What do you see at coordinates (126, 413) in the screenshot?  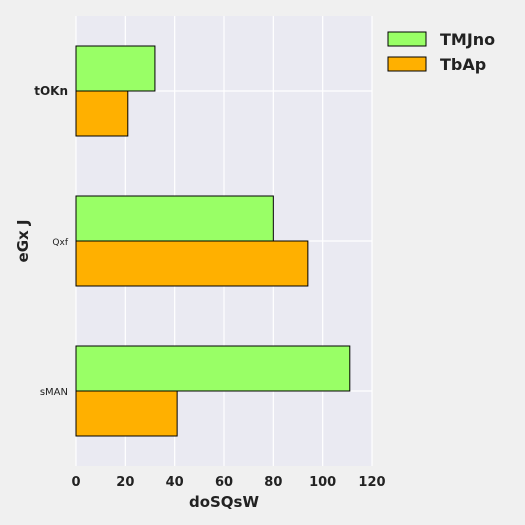 I see `bar-TbAp-sMAN` at bounding box center [126, 413].